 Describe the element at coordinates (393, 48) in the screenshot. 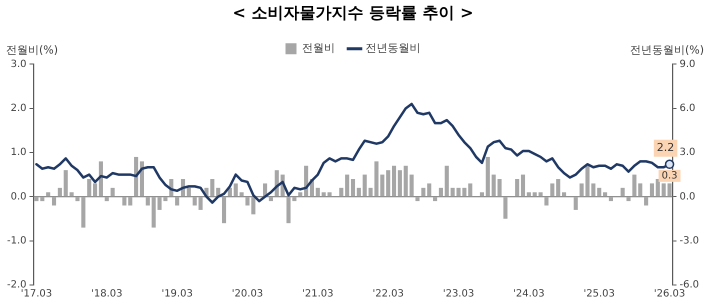

I see `legend-label: 전년동월비` at that location.